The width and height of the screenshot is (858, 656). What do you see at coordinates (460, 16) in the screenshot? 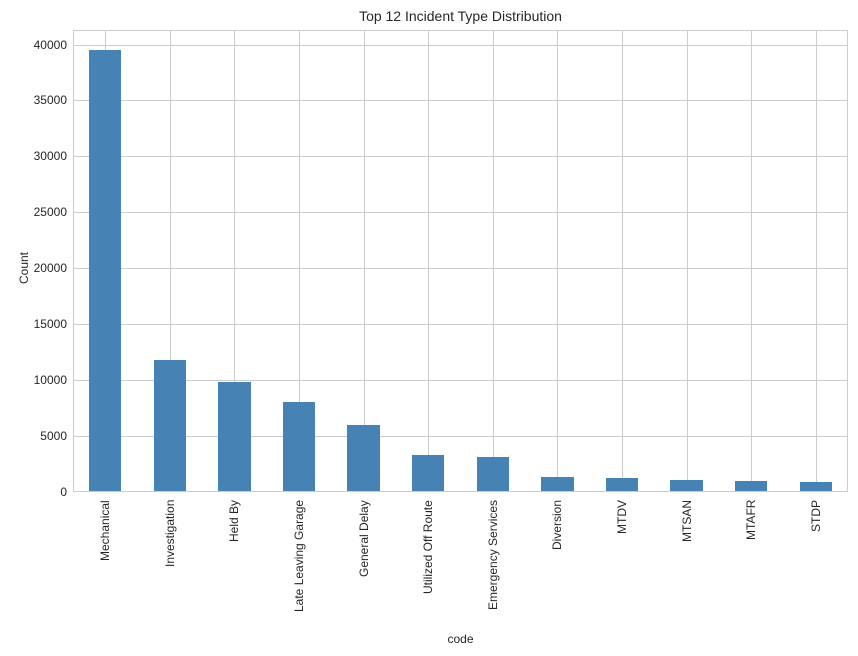
I see `chart-title: Top 12 Incident Type Distribution` at bounding box center [460, 16].